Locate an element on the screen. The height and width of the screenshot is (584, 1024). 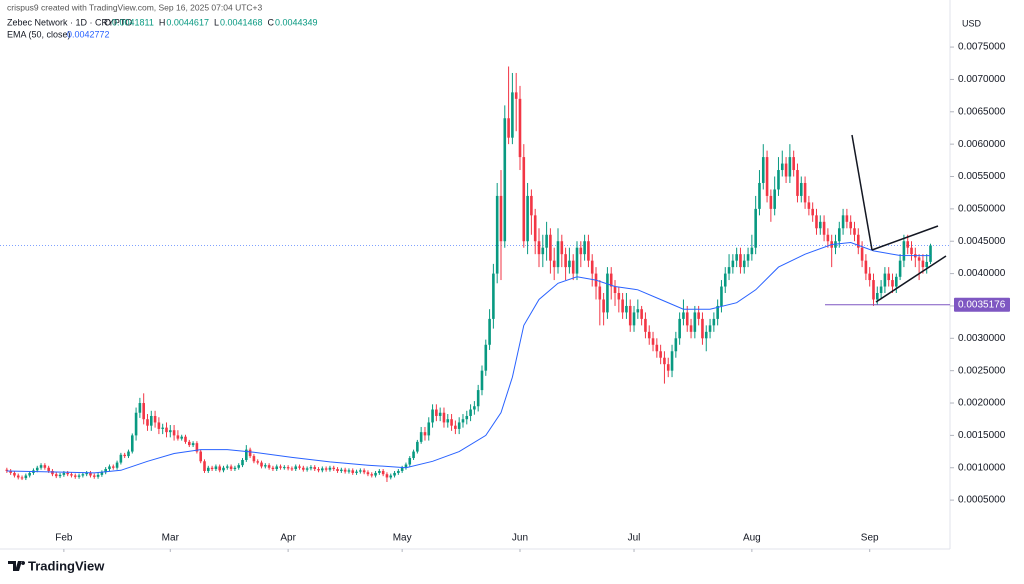
x-tick-label: Jun is located at coordinates (520, 538).